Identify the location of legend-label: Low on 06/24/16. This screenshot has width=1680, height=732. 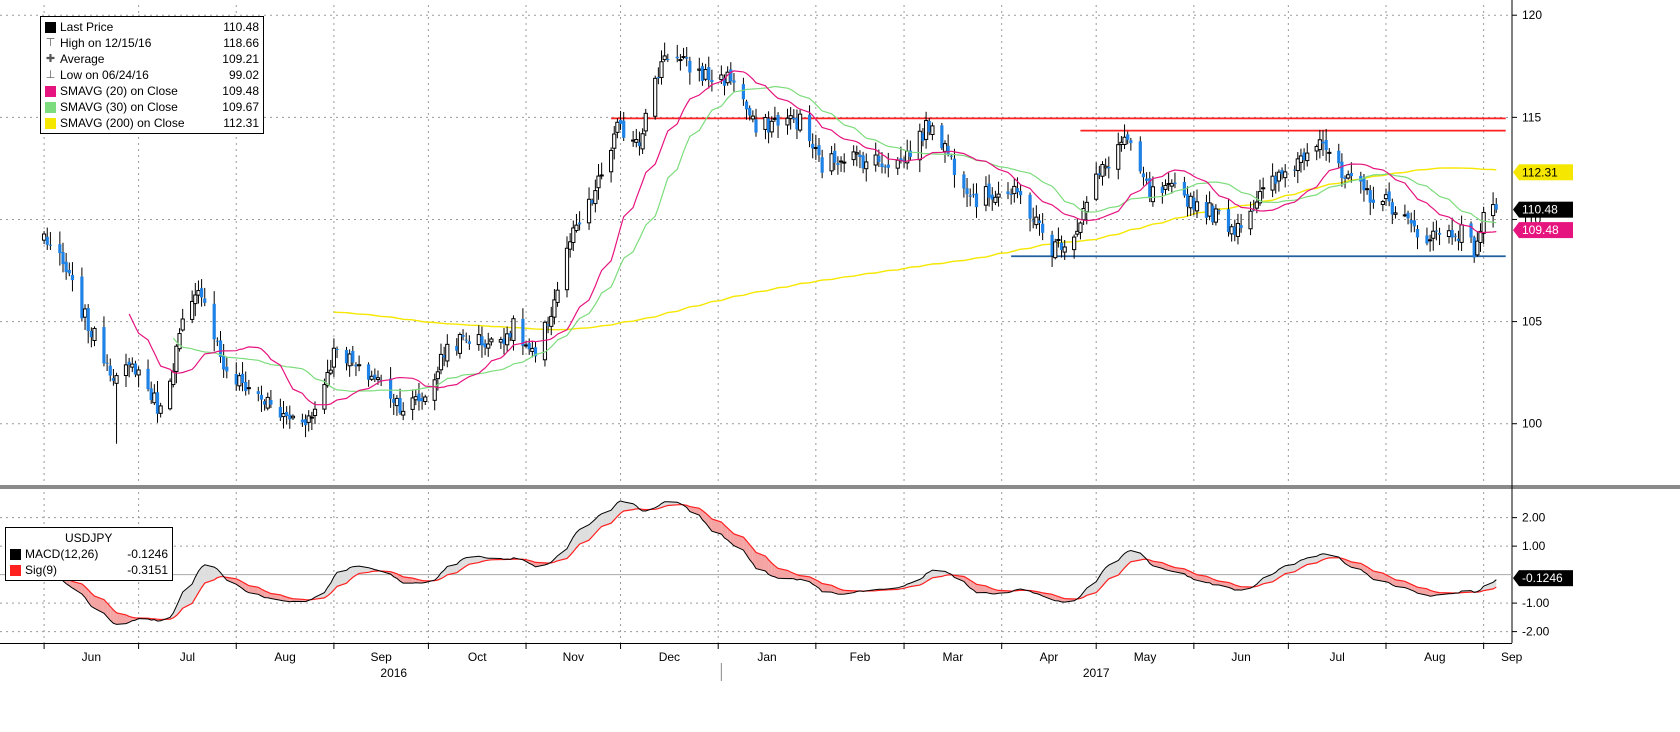
(139, 75).